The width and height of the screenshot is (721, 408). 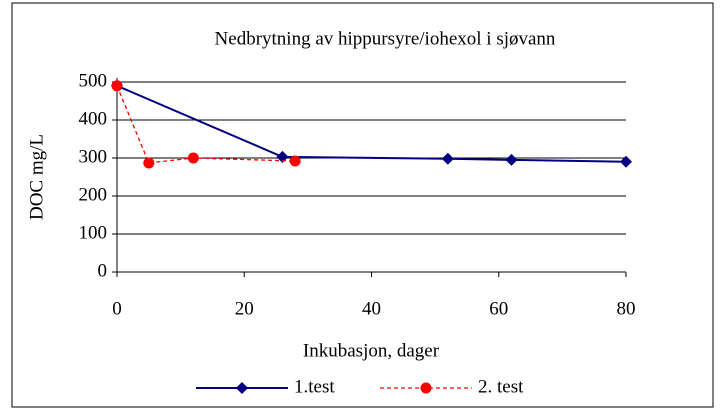 I want to click on x-tick-label: 0, so click(x=117, y=308).